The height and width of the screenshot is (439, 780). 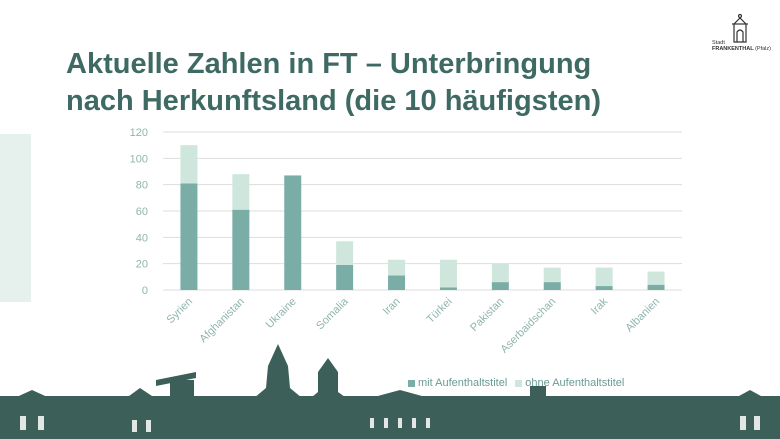 What do you see at coordinates (139, 159) in the screenshot?
I see `y-tick-label-100: 100` at bounding box center [139, 159].